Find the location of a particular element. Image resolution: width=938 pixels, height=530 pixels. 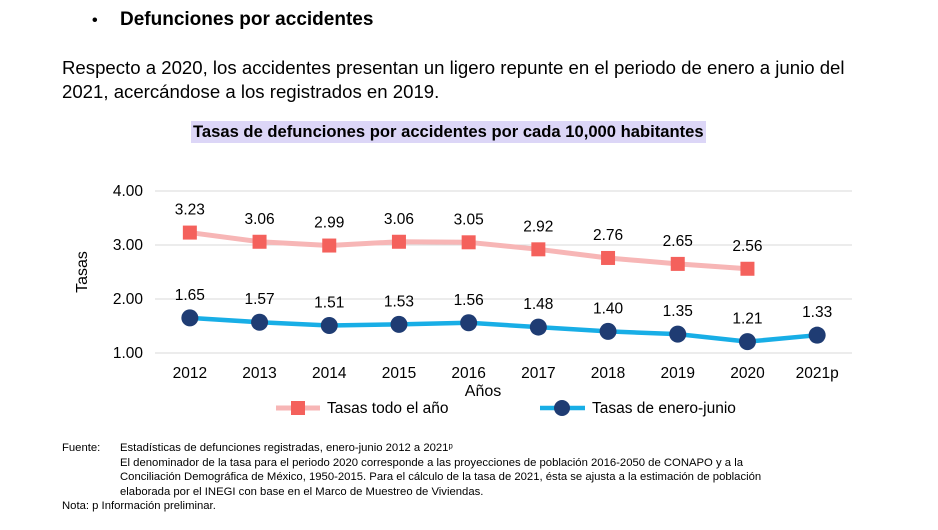

data-label: 1.65 is located at coordinates (190, 295).